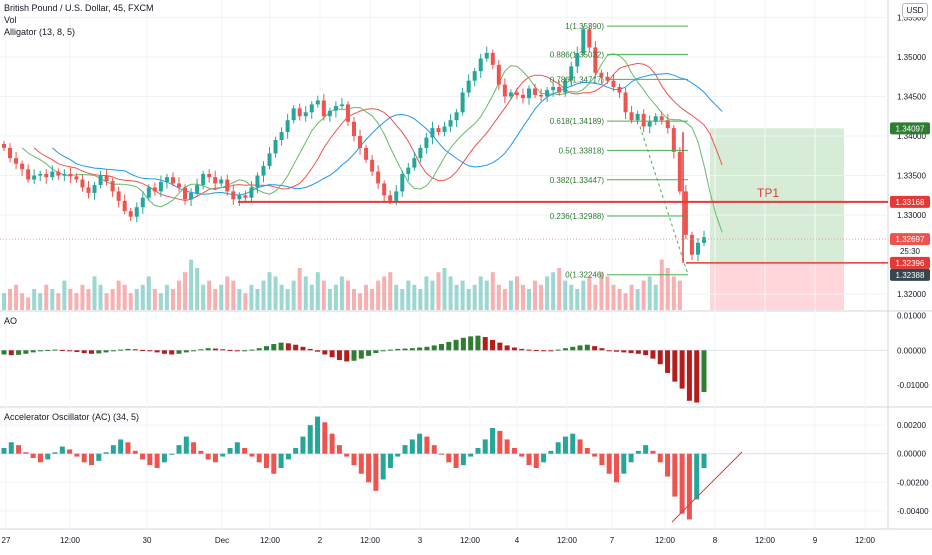 Image resolution: width=932 pixels, height=555 pixels. I want to click on price-tick-label: 1.33000, so click(911, 215).